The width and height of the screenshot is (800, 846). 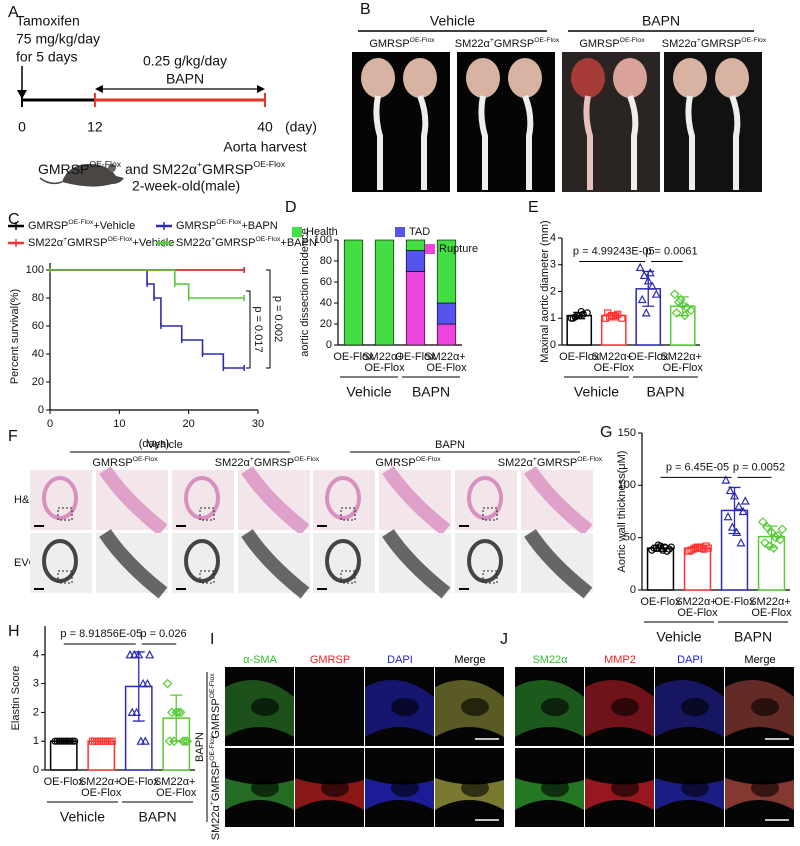 I want to click on legend-label: SM22α+GMRSPOE-Flox+Vehicle, so click(x=101, y=242).